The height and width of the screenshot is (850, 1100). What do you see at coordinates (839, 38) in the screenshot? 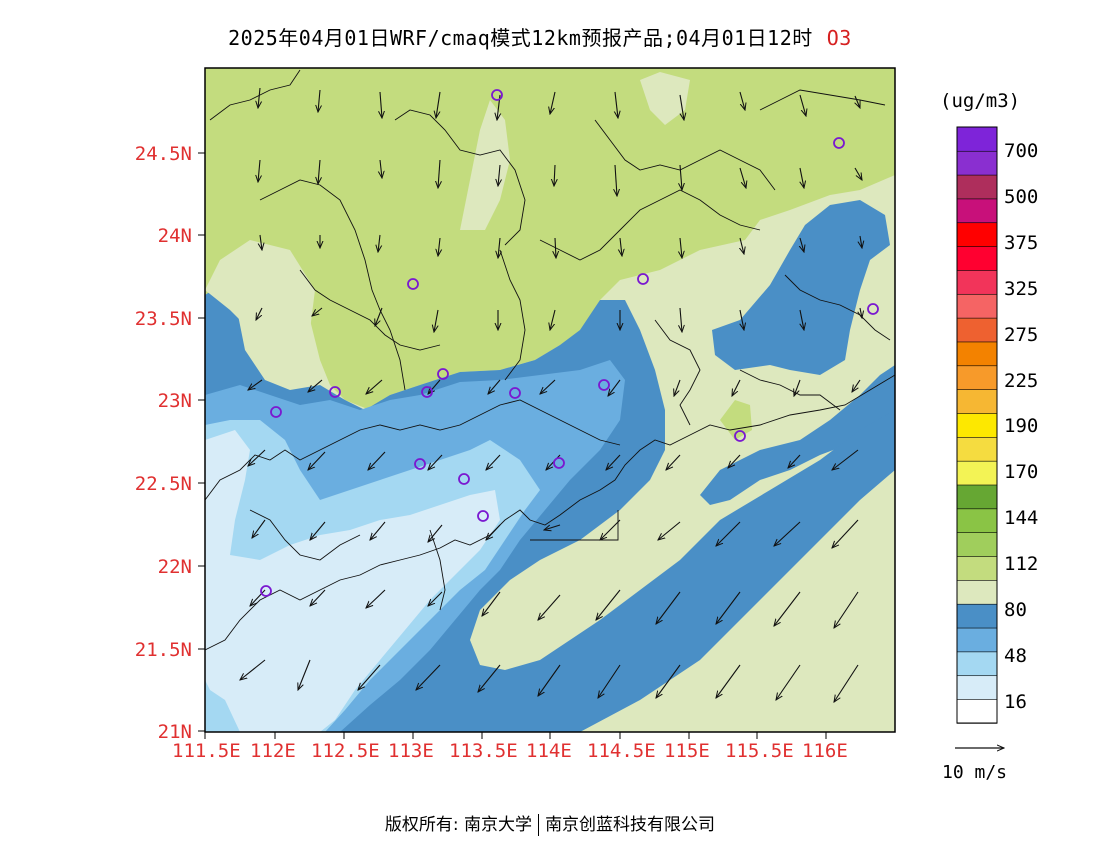
I see `species-label: O3` at bounding box center [839, 38].